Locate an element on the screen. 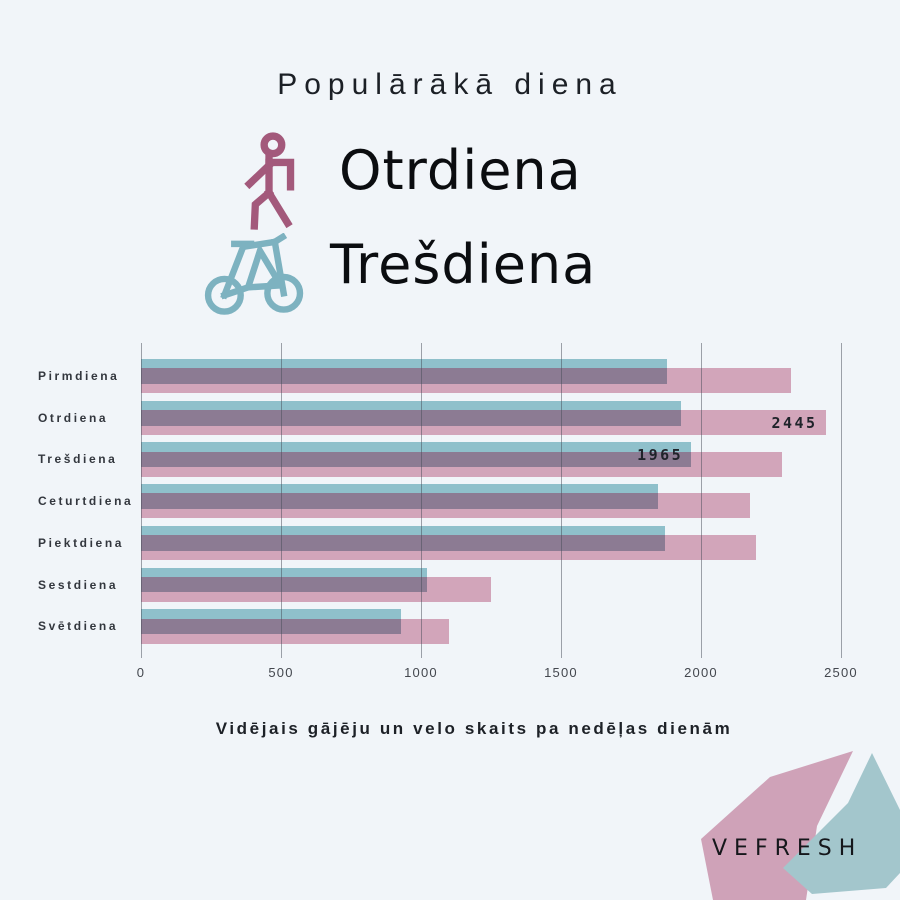  most-popular-bike-day: Trešdiena is located at coordinates (463, 264).